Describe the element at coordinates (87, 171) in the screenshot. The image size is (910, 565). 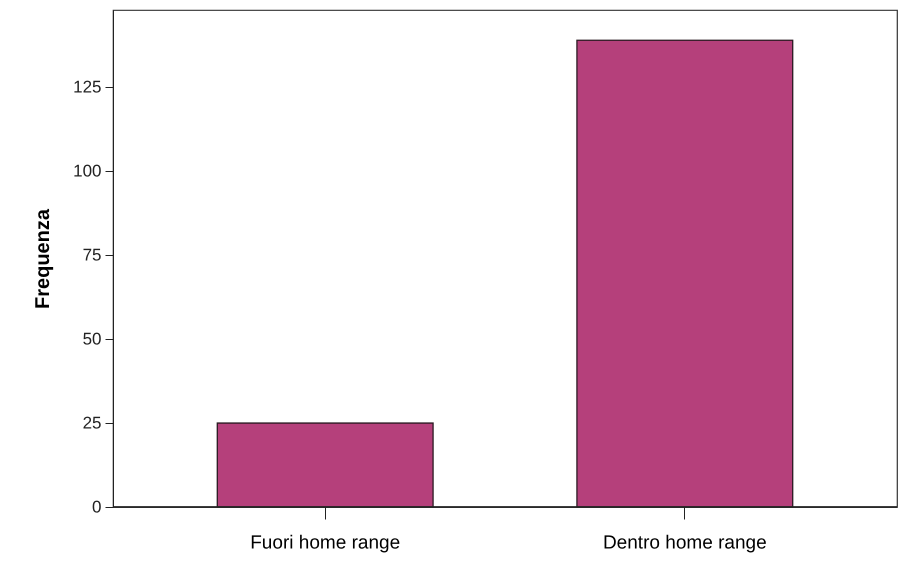
I see `y-tick-label: 100` at that location.